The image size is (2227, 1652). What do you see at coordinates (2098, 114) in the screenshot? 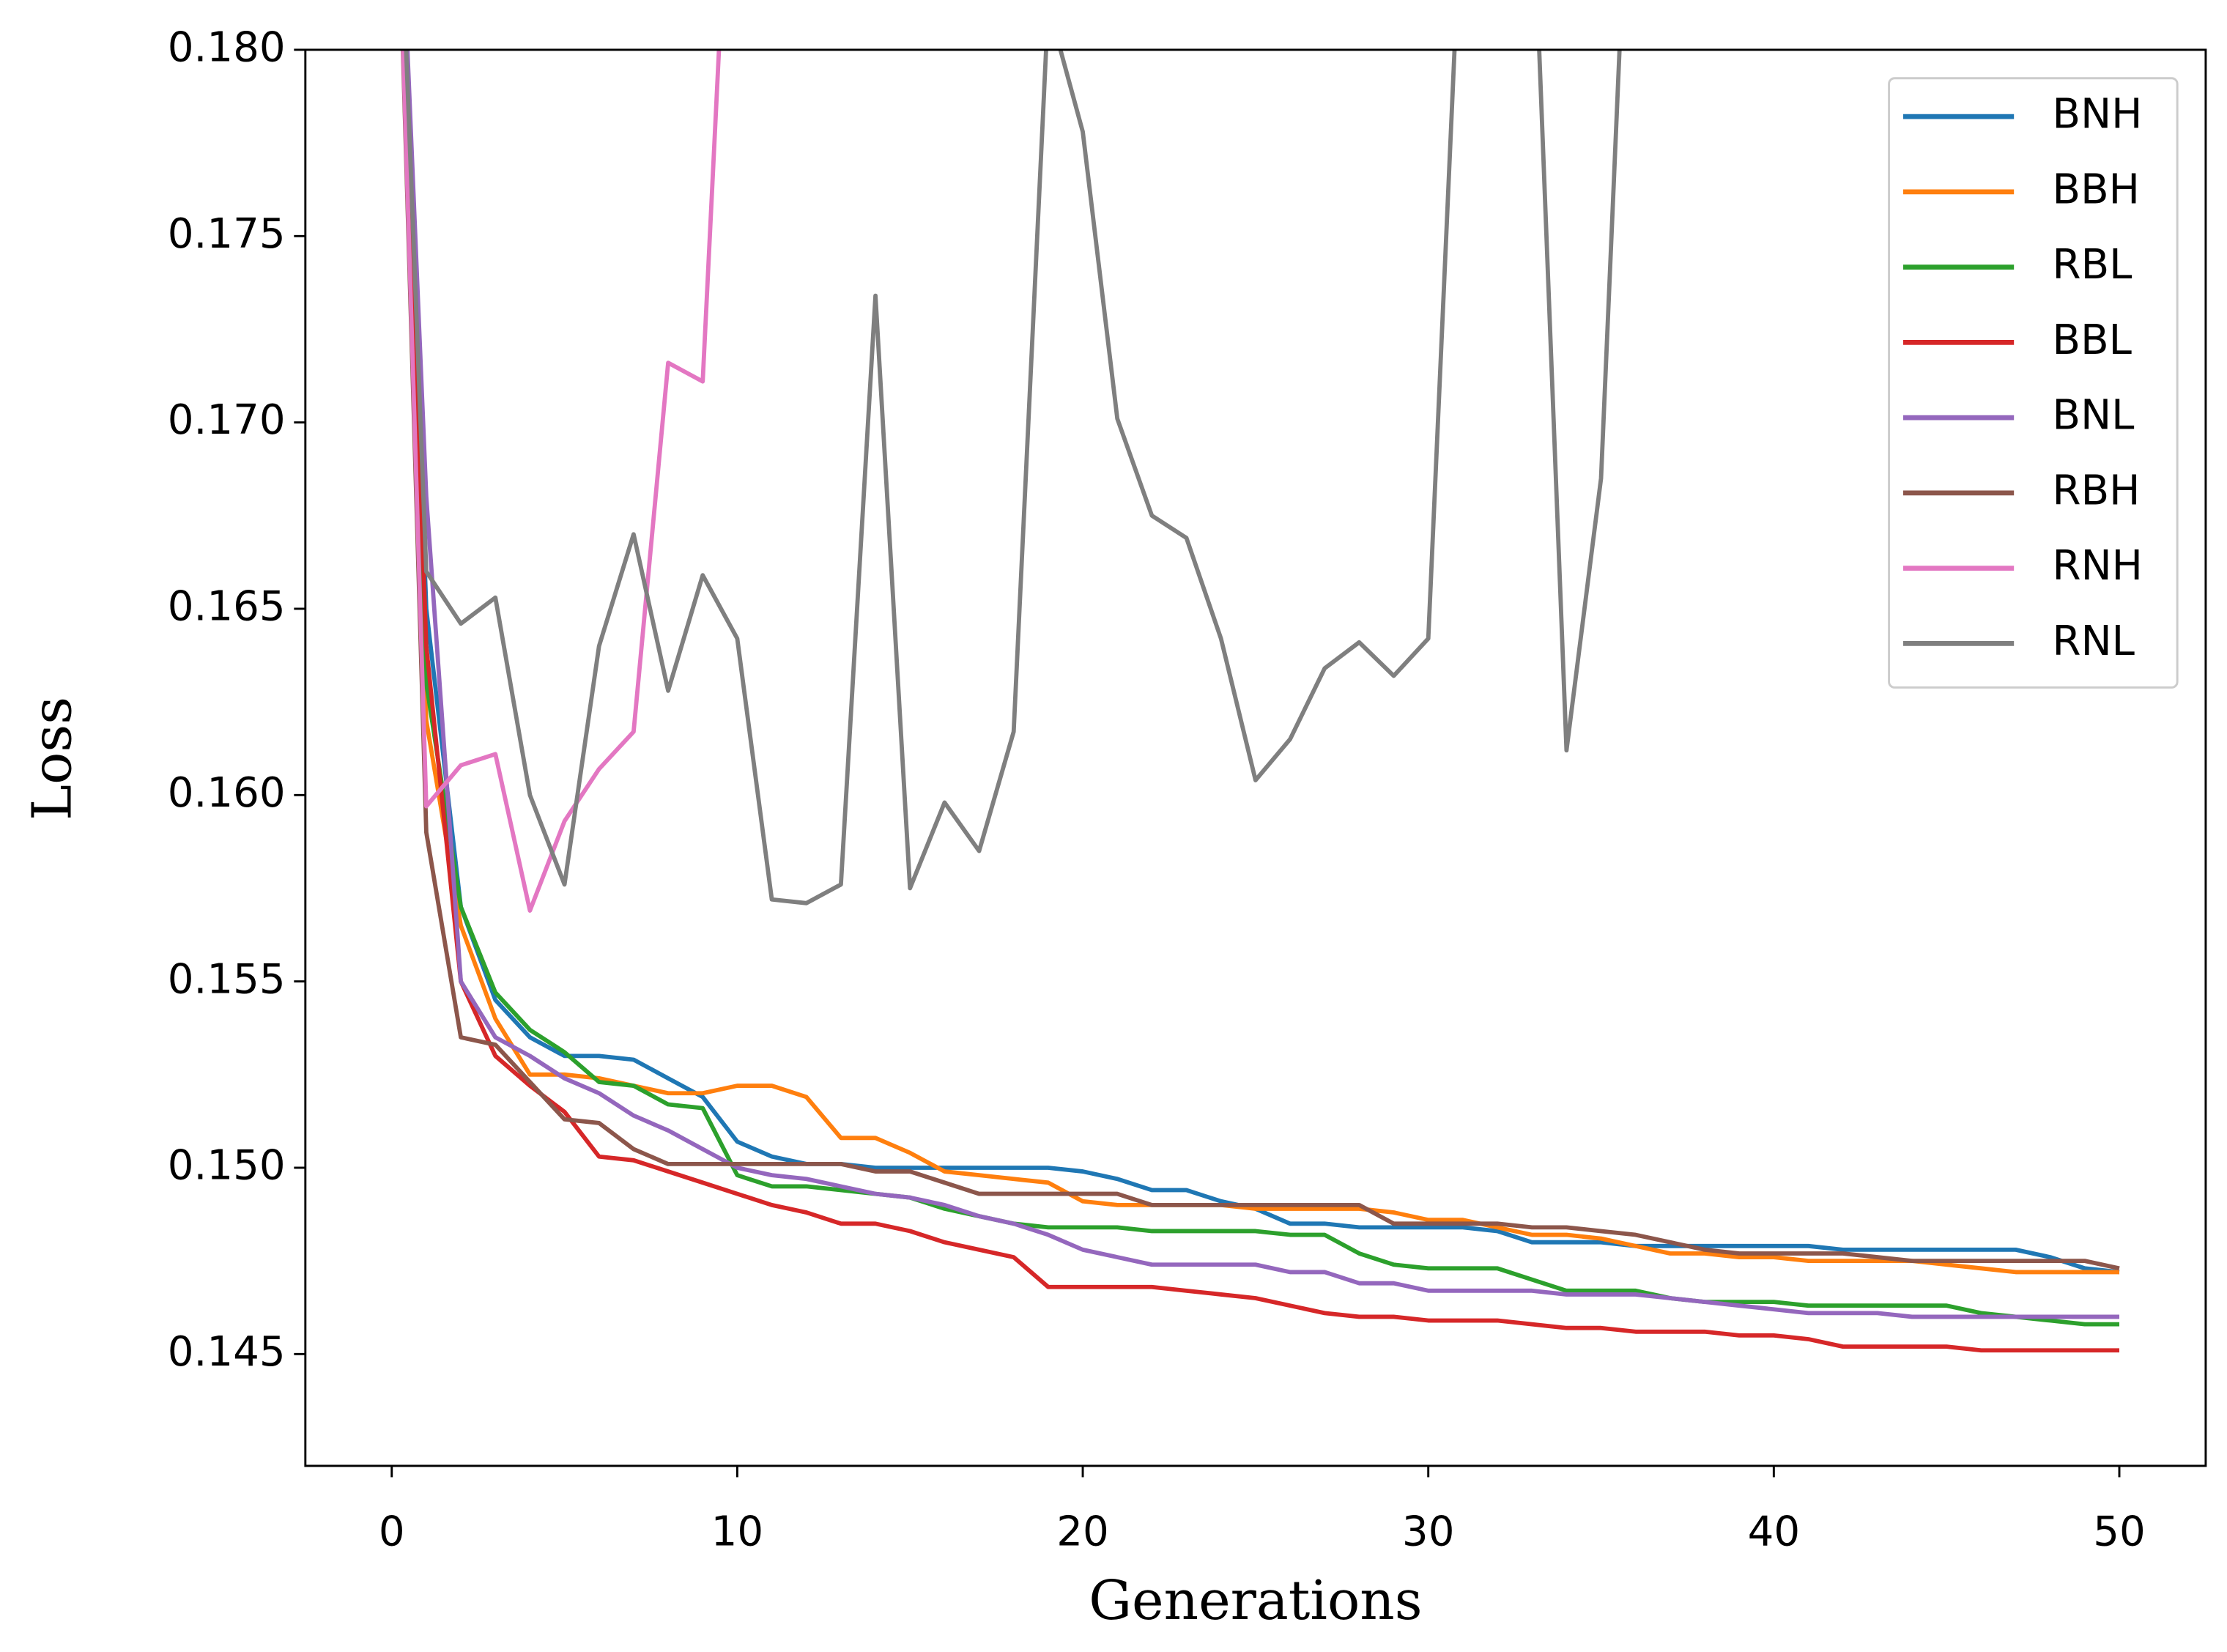
I see `legend-label: BNH` at bounding box center [2098, 114].